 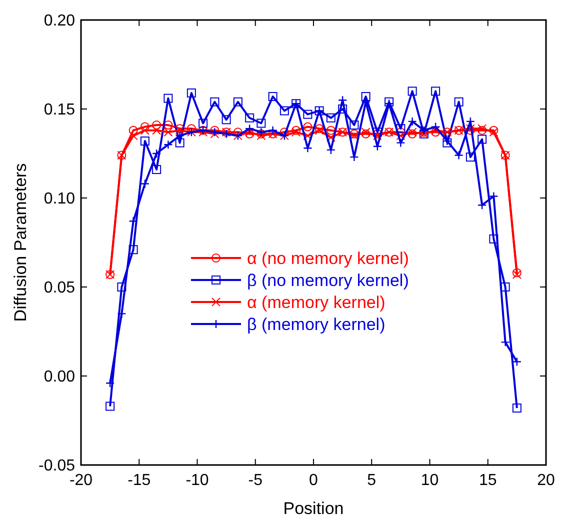 I want to click on legend-label: β (no memory kernel), so click(x=328, y=280).